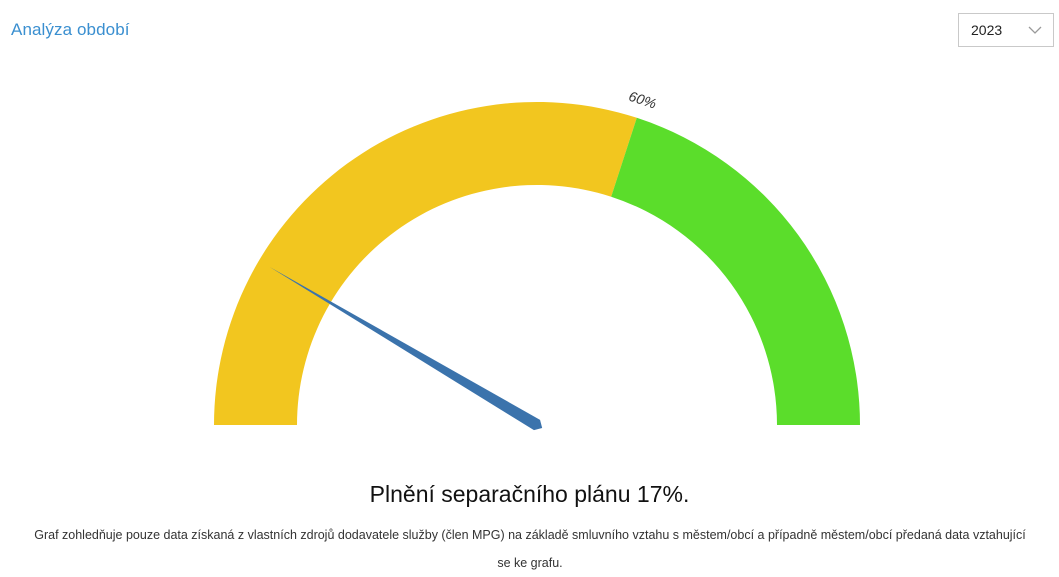 The height and width of the screenshot is (577, 1059). Describe the element at coordinates (987, 30) in the screenshot. I see `year-select-value: 2023` at that location.